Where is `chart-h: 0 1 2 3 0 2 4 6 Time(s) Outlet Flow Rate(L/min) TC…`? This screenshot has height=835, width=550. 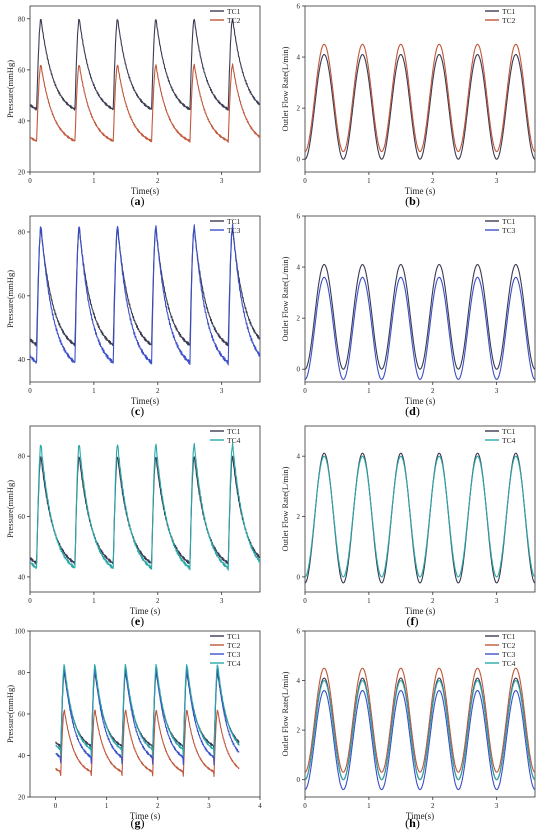 chart-h: 0 1 2 3 0 2 4 6 Time(s) Outlet Flow Rate(L/min) TC… is located at coordinates (408, 724).